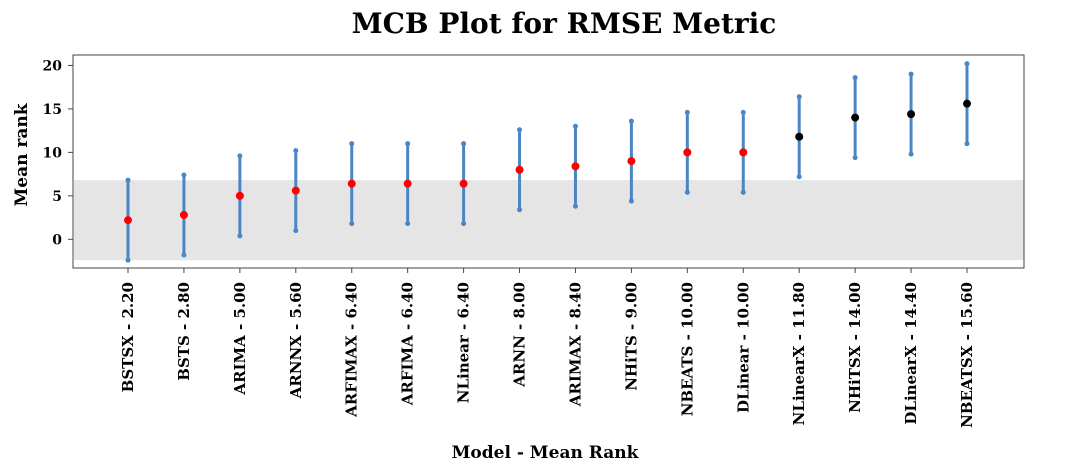 The height and width of the screenshot is (473, 1080). Describe the element at coordinates (631, 336) in the screenshot. I see `x-category-label: NHiTS - 9.00` at that location.